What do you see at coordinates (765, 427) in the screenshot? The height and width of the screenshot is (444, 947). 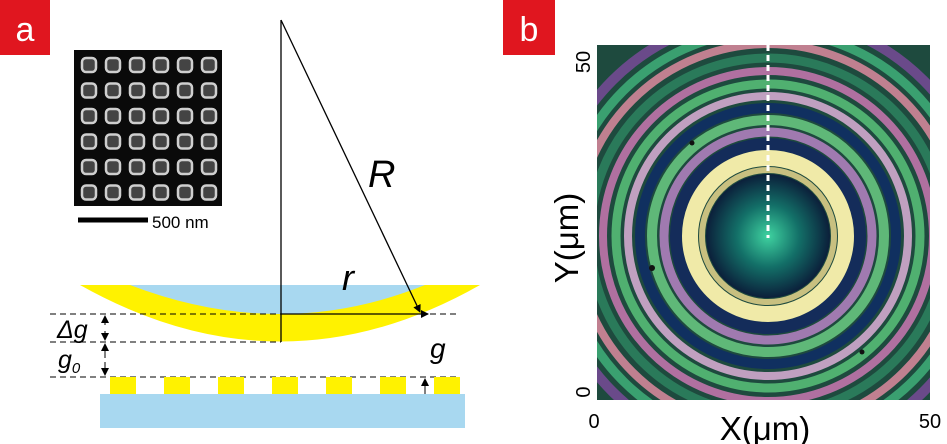 I see `x-axis-label: X(μm)` at bounding box center [765, 427].